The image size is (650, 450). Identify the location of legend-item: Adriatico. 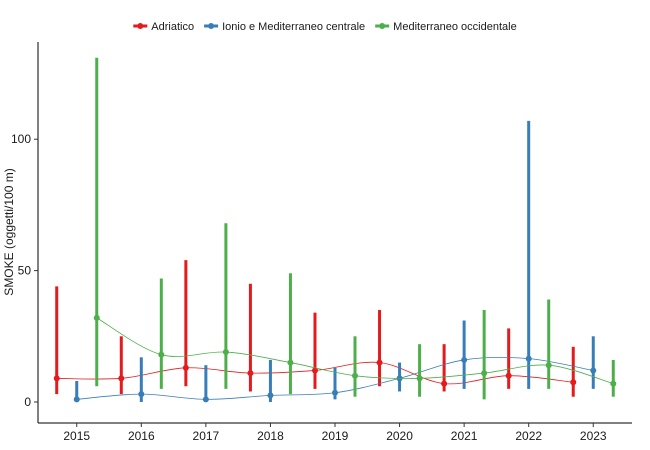
(163, 27).